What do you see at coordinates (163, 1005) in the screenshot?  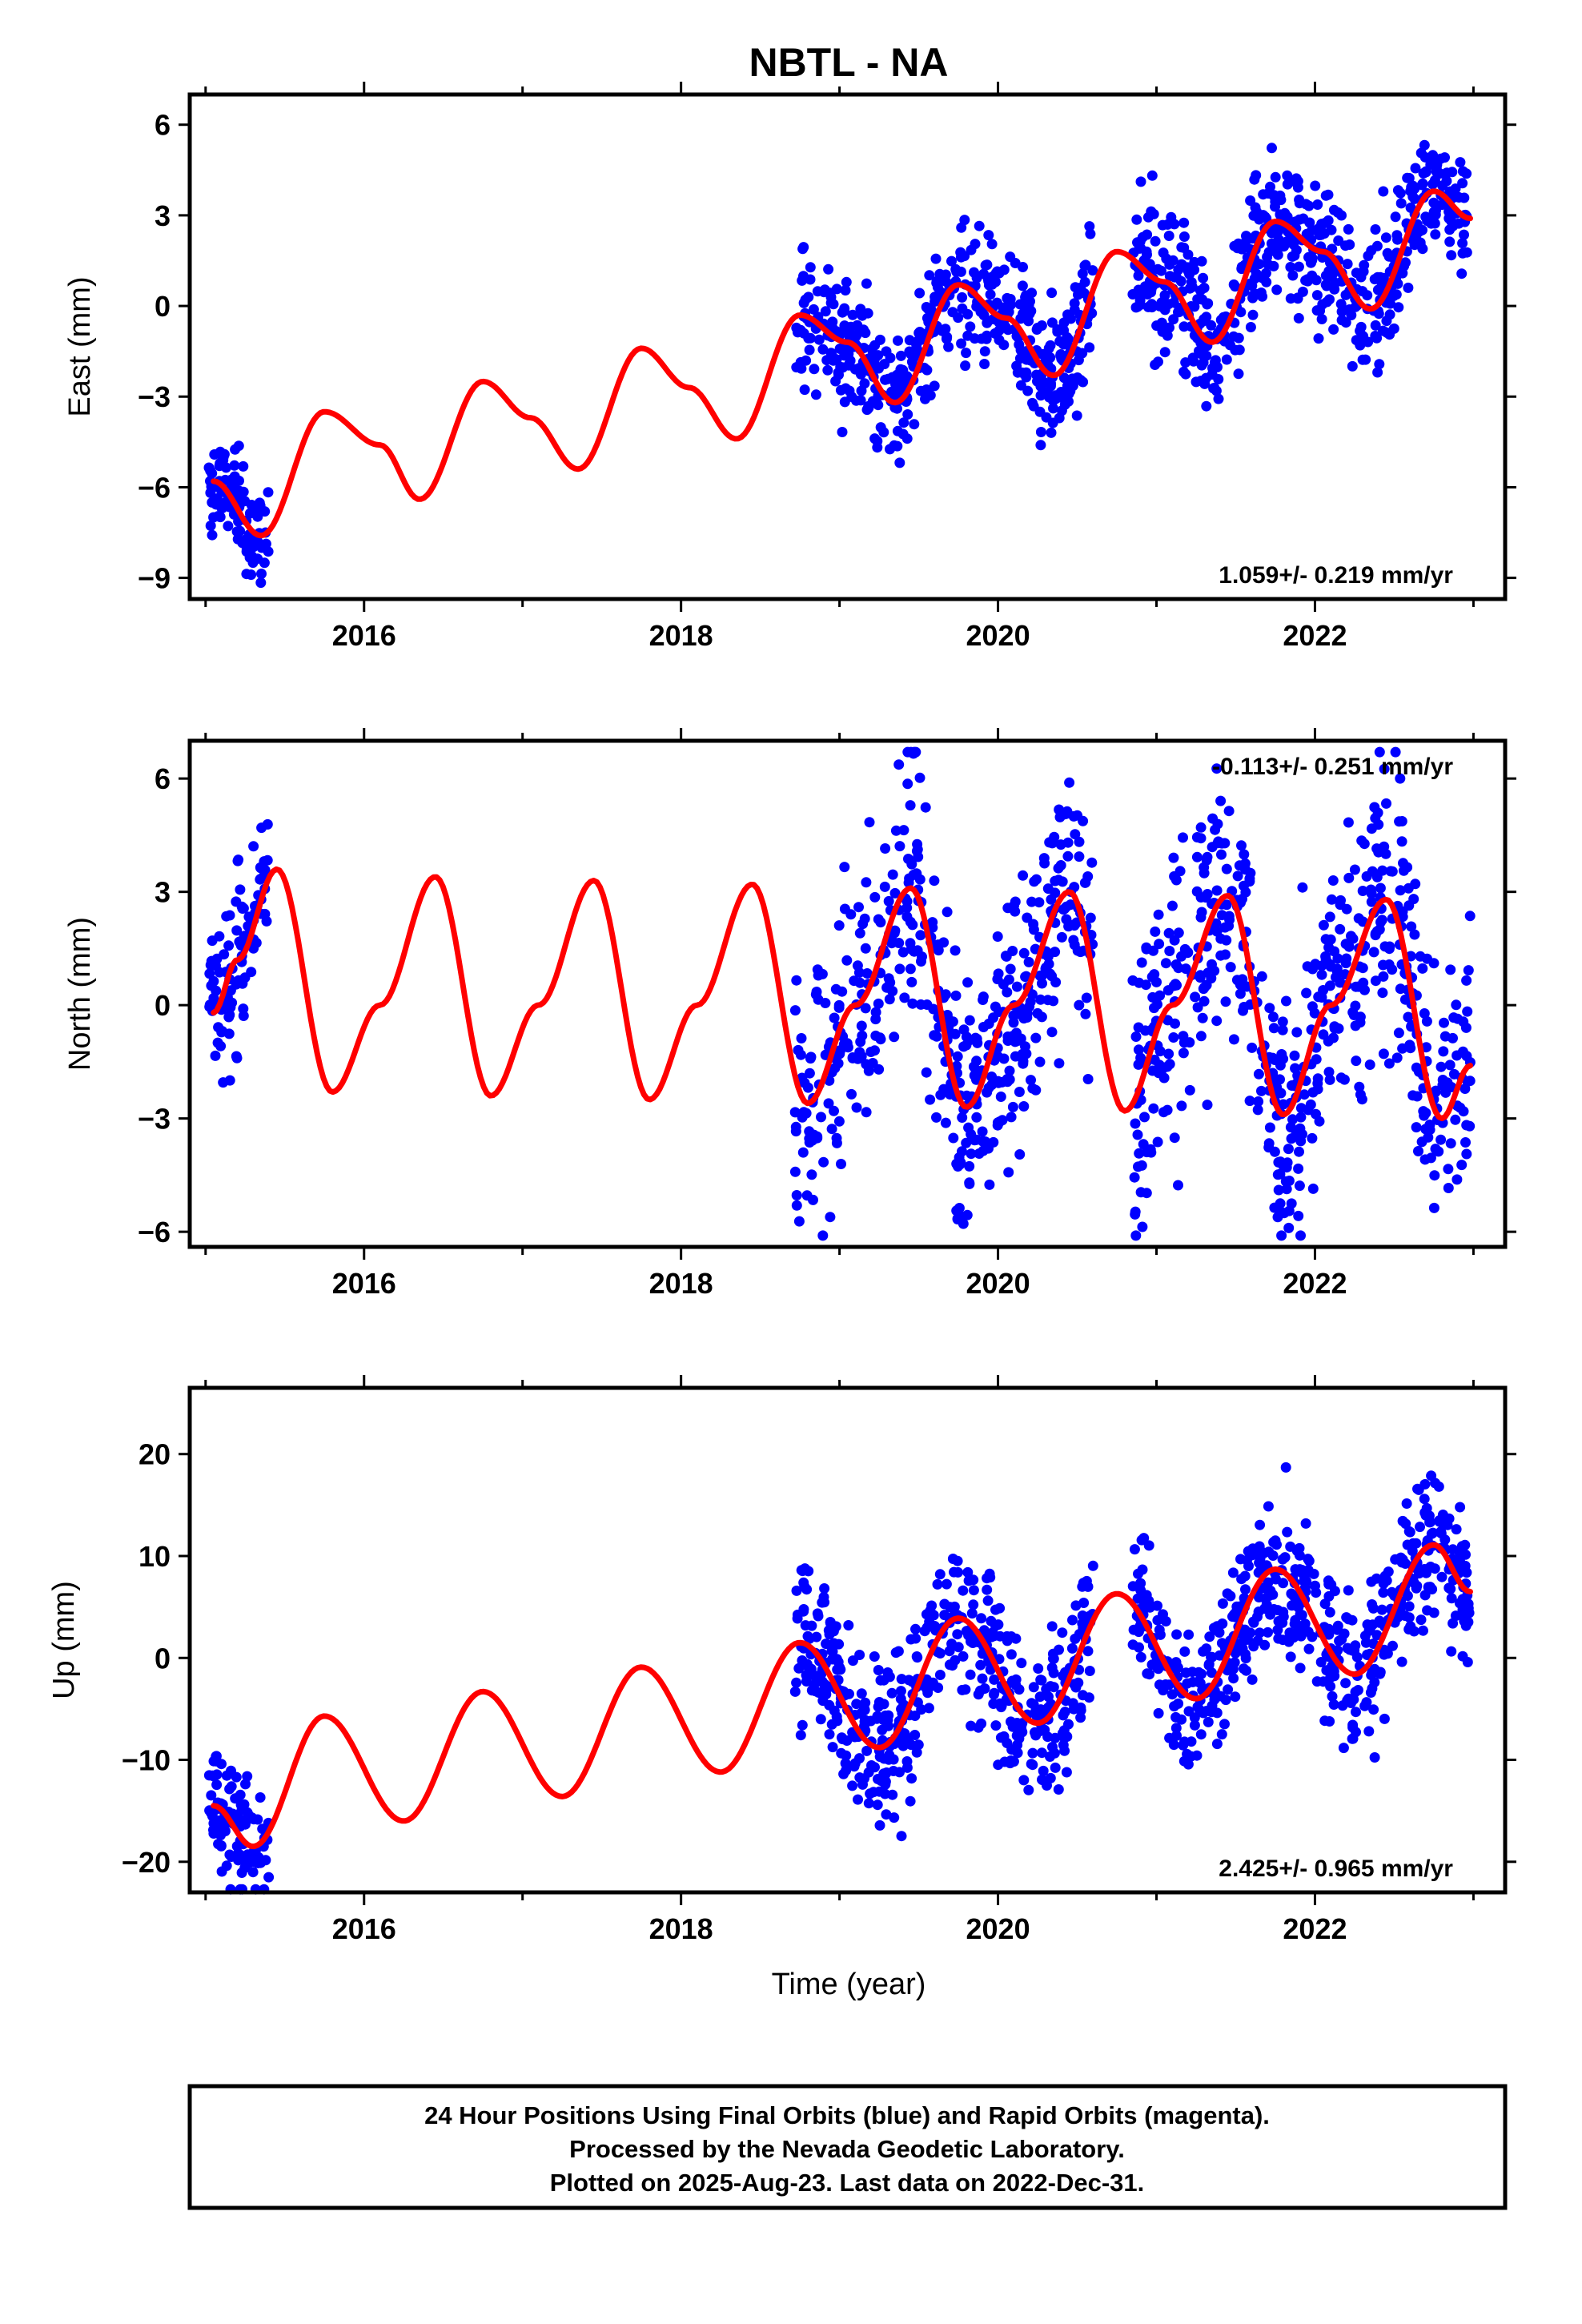 I see `y-tick-label: 0` at bounding box center [163, 1005].